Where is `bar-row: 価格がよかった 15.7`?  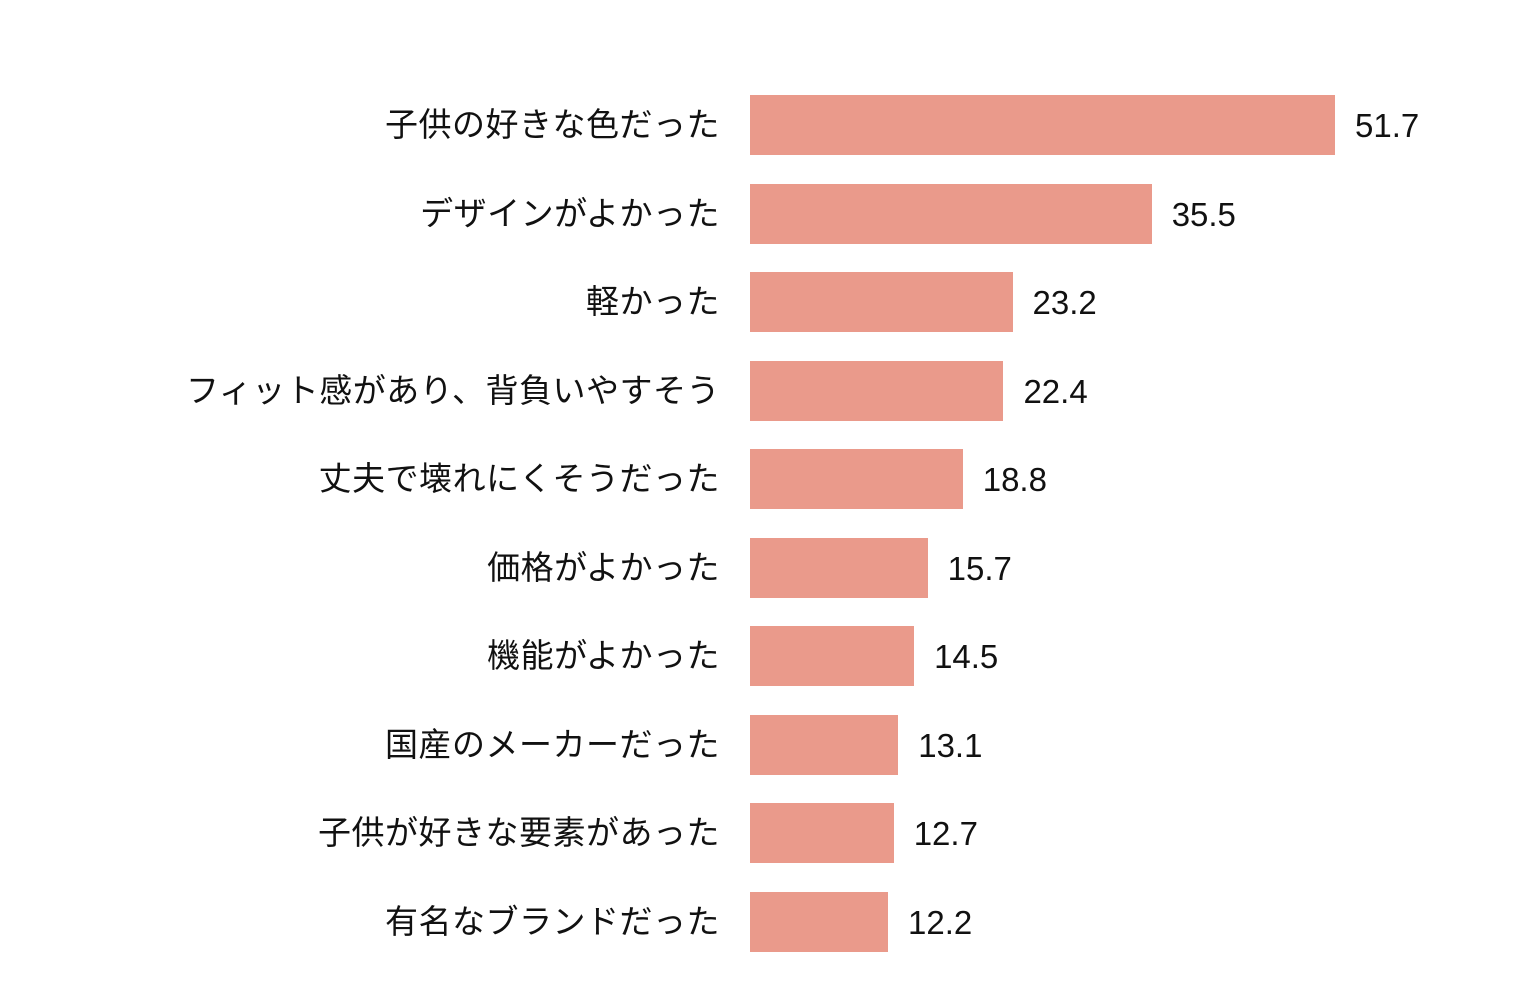
bar-row: 価格がよかった 15.7 is located at coordinates (758, 567).